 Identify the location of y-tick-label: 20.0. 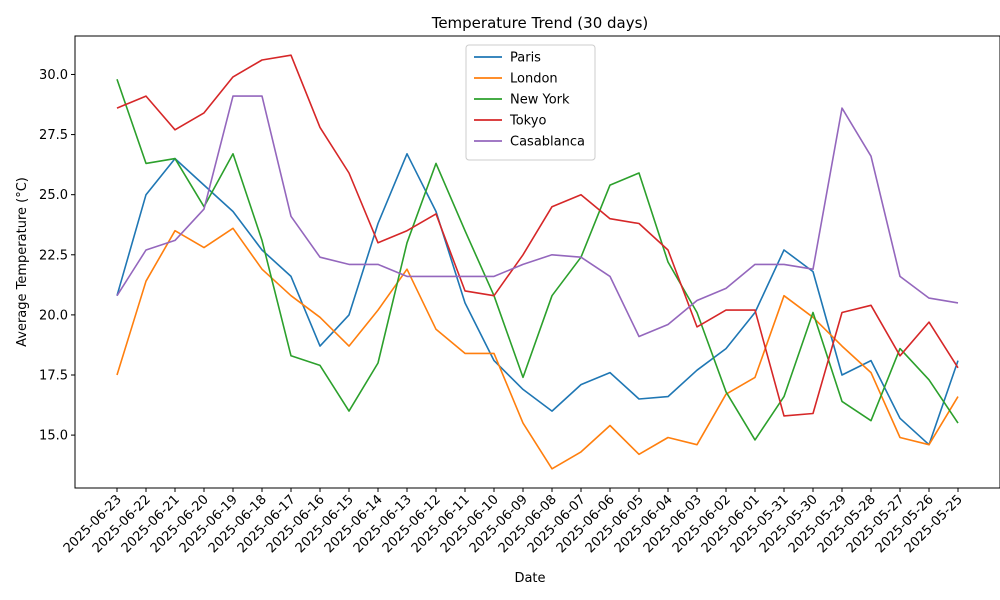
(53, 315).